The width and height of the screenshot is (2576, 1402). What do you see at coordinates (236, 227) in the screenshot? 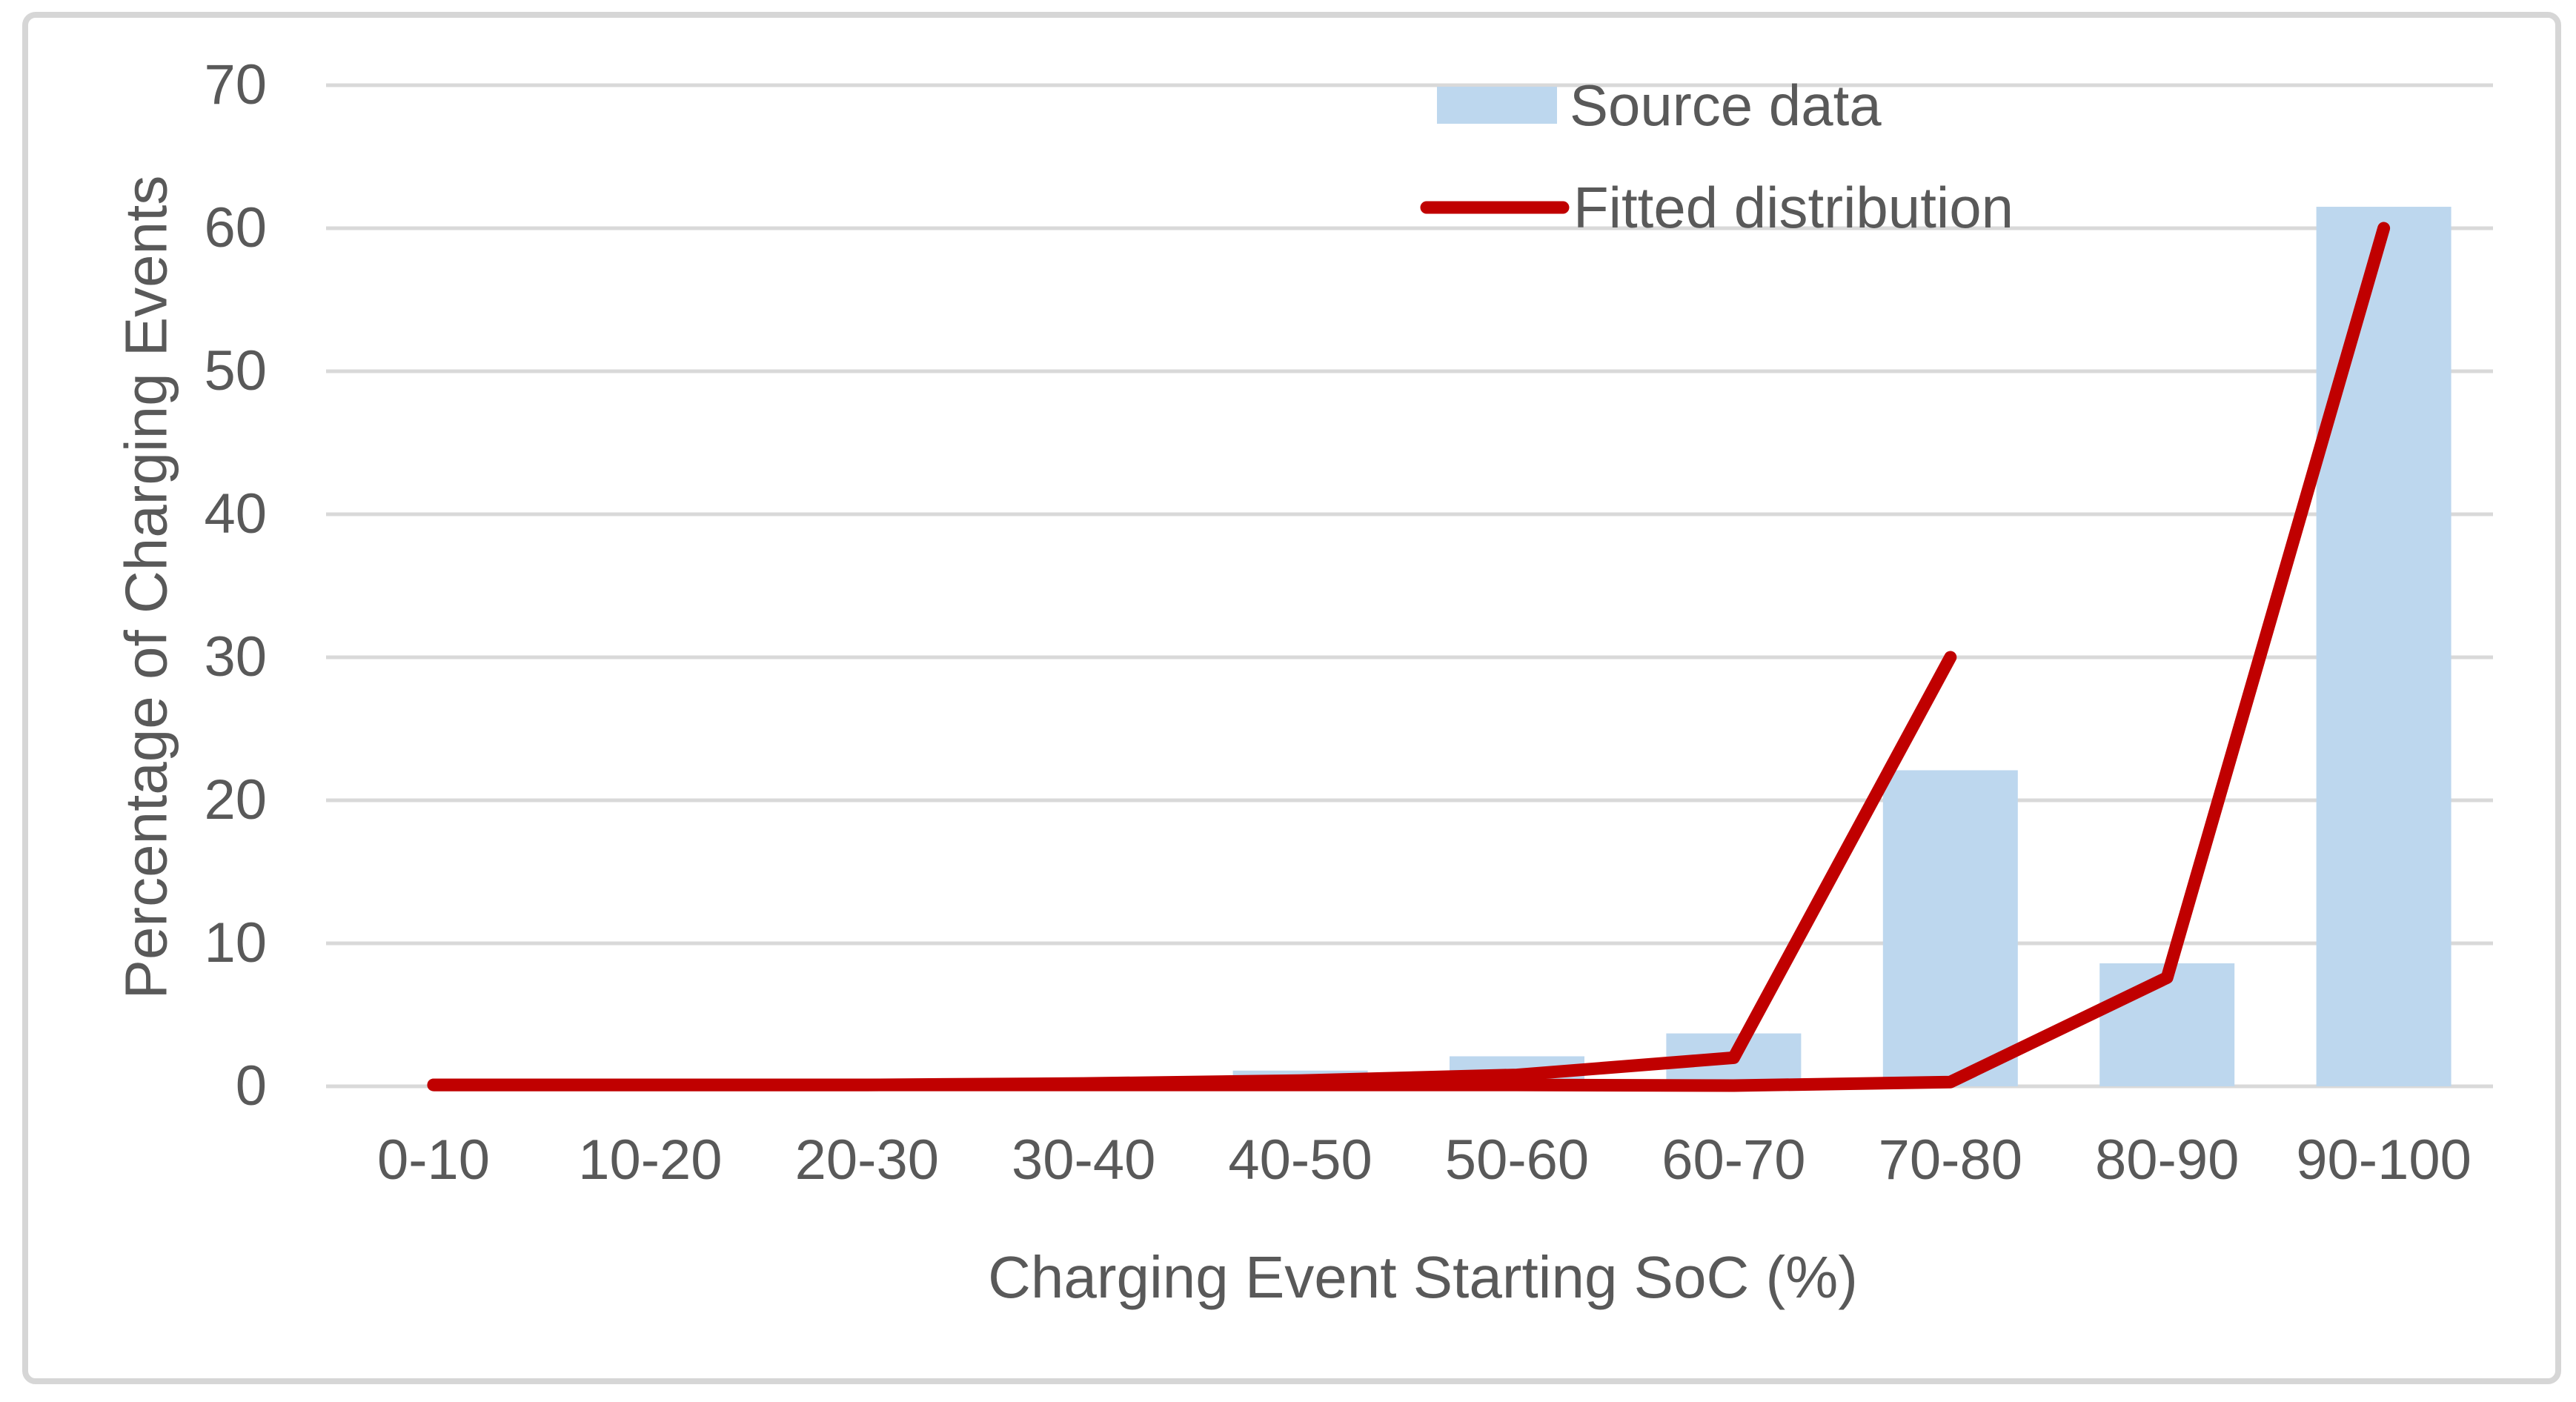
I see `y-tick-label-60: 60` at bounding box center [236, 227].